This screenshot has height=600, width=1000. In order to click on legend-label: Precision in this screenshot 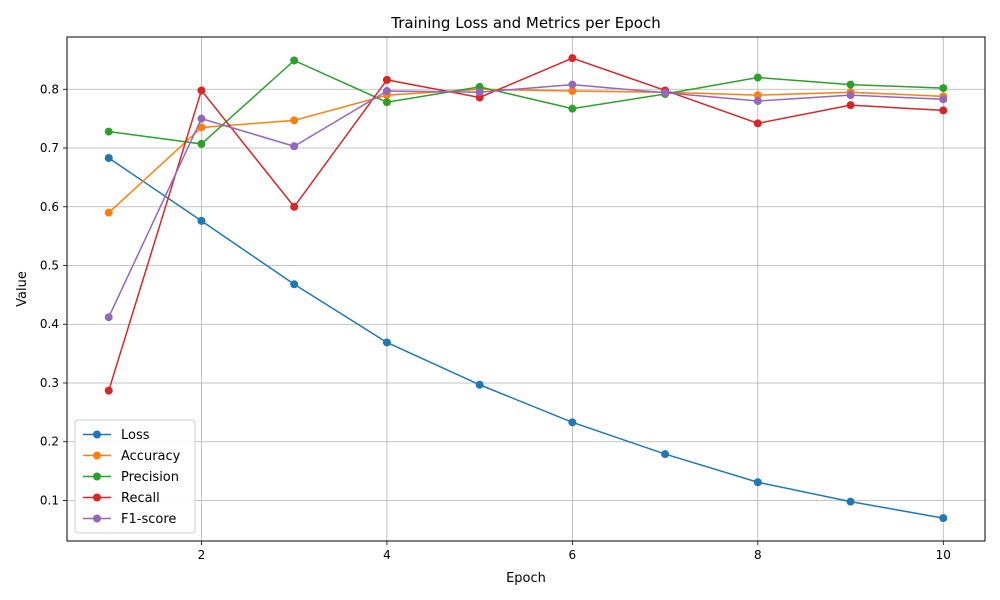, I will do `click(150, 477)`.